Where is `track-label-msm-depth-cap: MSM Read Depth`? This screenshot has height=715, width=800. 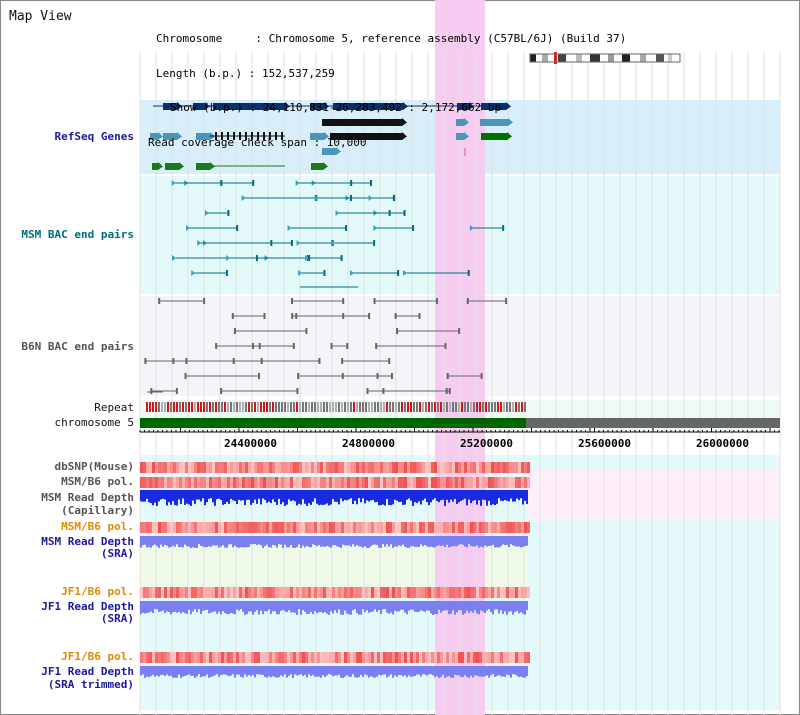 track-label-msm-depth-cap: MSM Read Depth is located at coordinates (87, 497).